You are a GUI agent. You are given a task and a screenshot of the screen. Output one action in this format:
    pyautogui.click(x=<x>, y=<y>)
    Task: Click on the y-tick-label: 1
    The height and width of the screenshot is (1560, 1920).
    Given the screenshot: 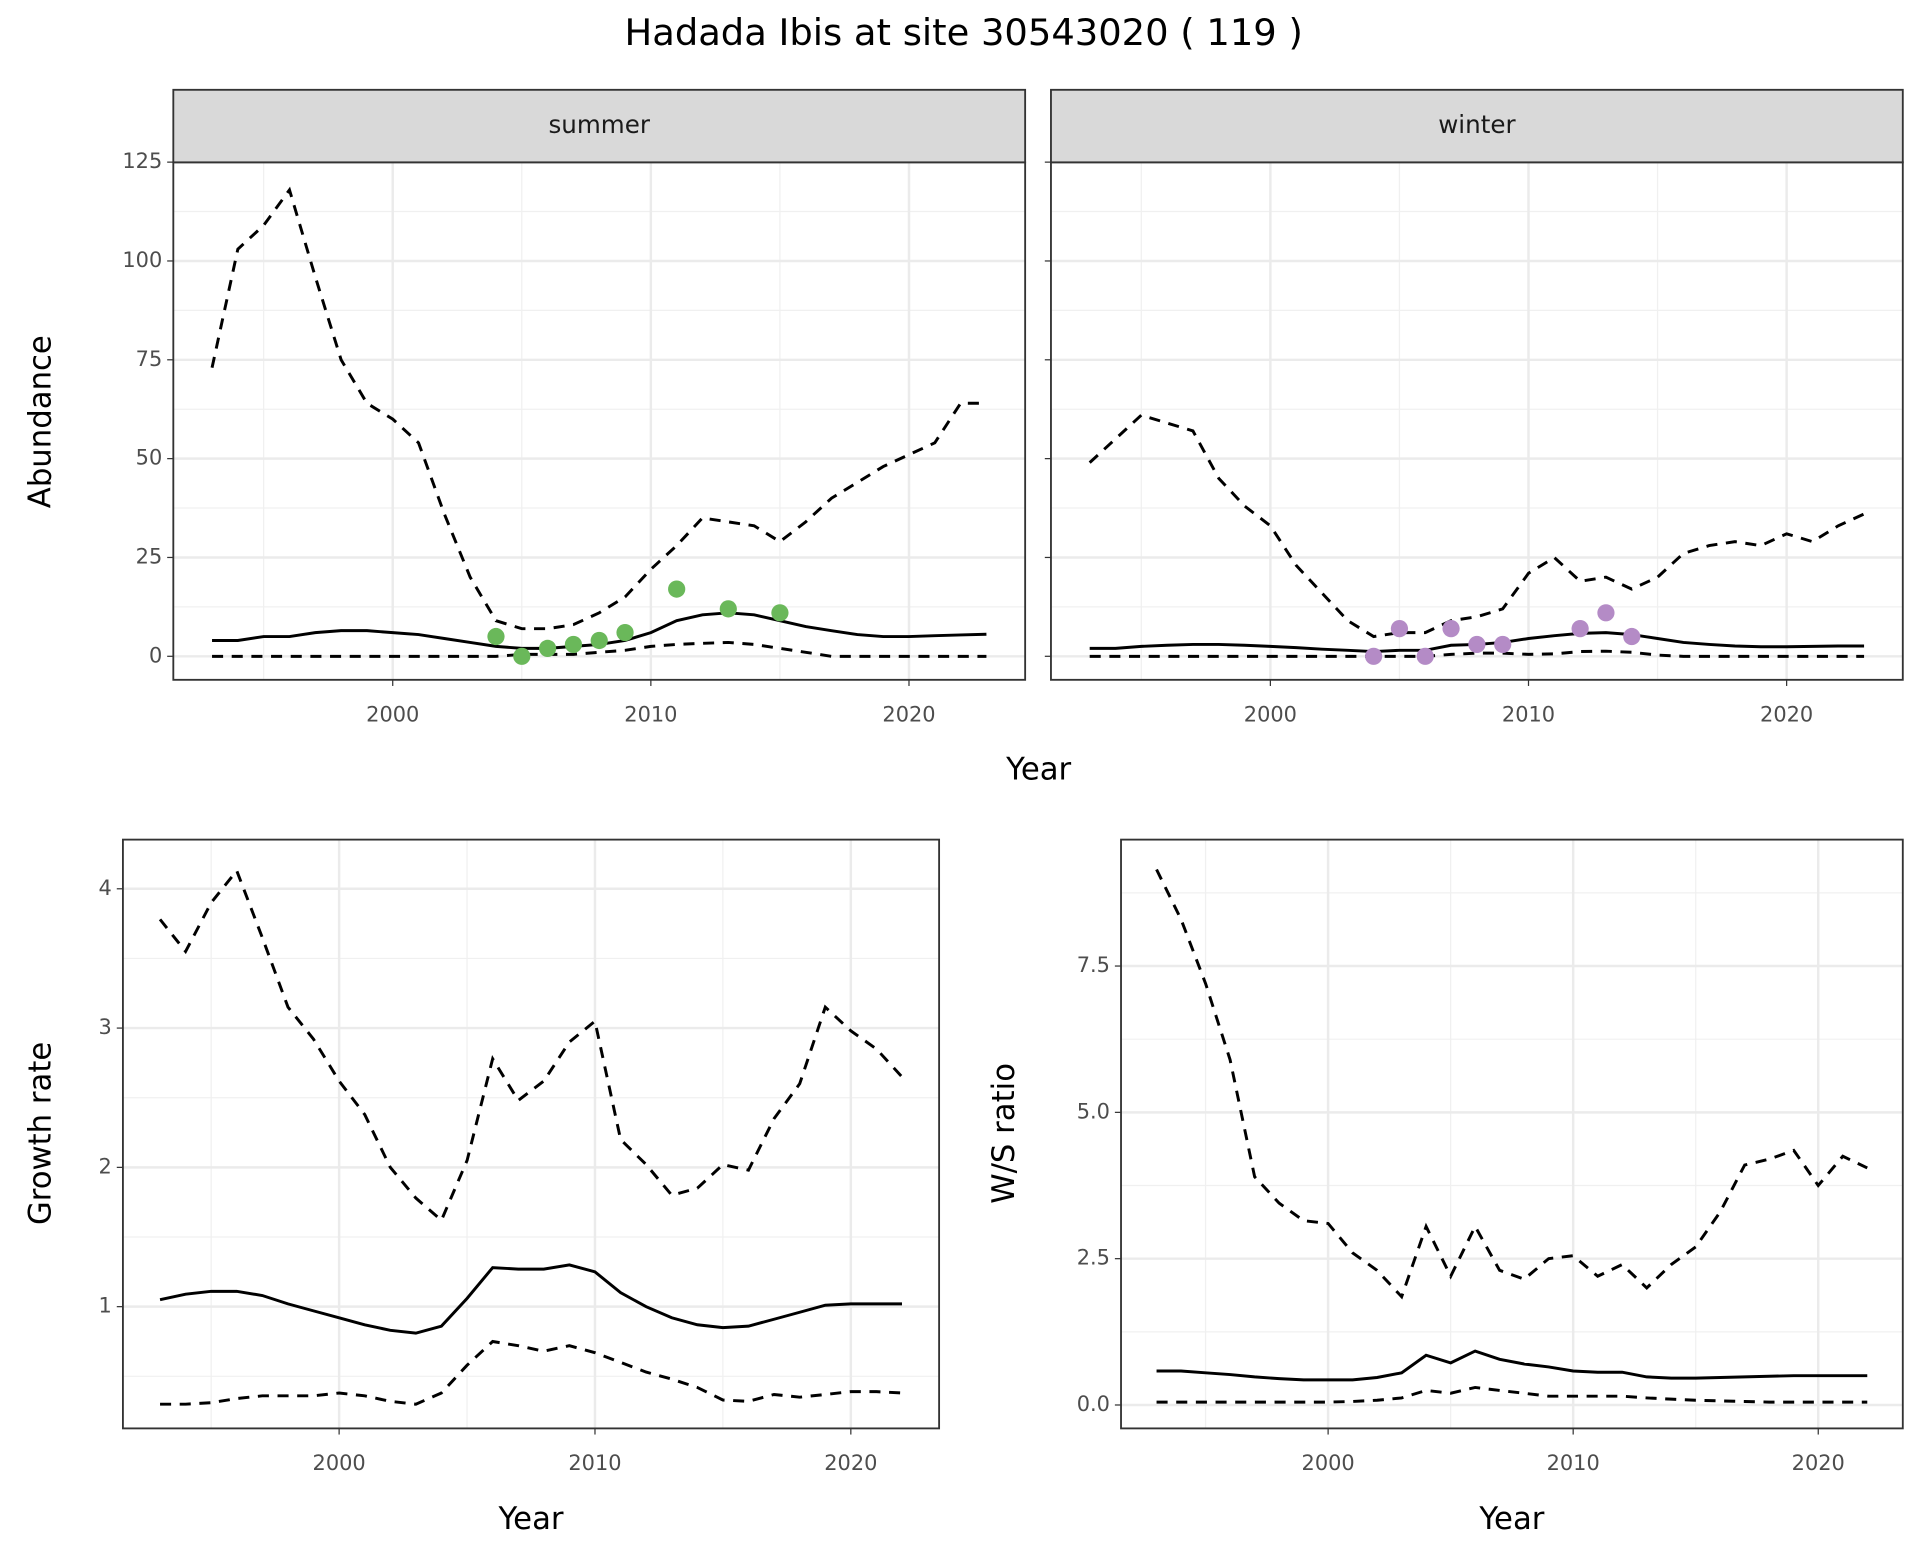 What is the action you would take?
    pyautogui.click(x=105, y=1306)
    